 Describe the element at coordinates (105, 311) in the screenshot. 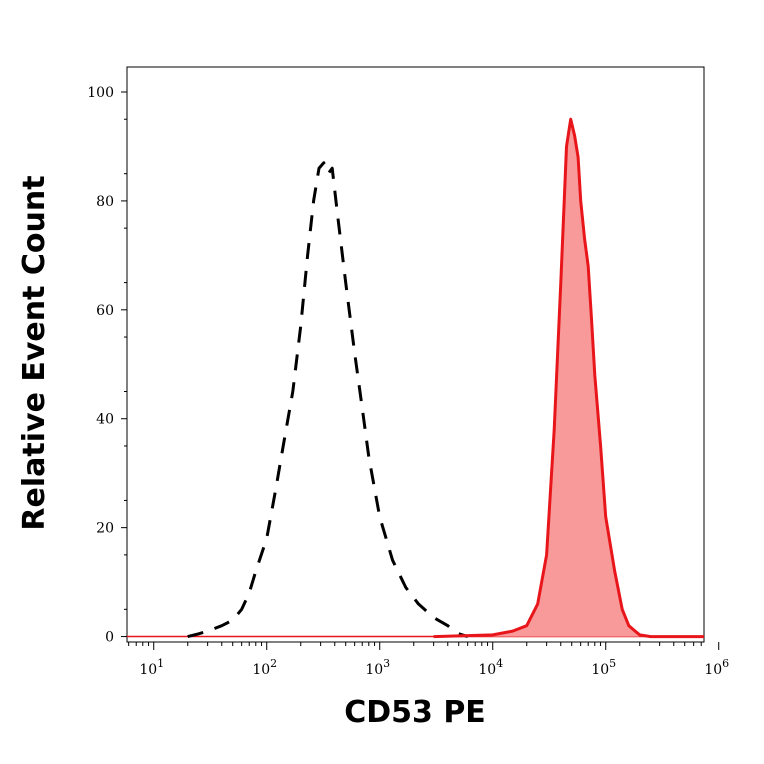

I see `y-tick-label-3: 60` at that location.